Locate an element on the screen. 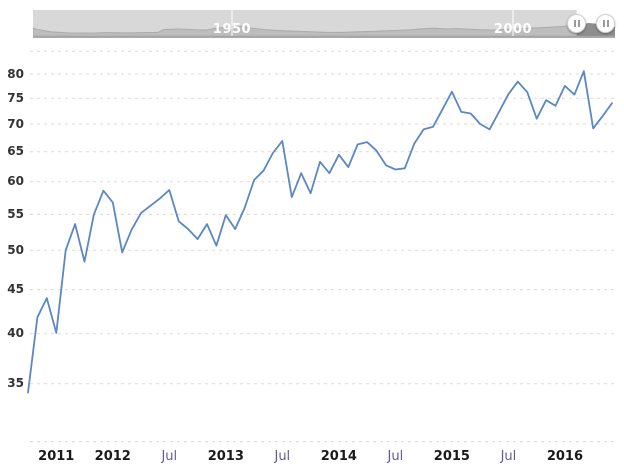  x-axis-tick-label: 2013 is located at coordinates (225, 456).